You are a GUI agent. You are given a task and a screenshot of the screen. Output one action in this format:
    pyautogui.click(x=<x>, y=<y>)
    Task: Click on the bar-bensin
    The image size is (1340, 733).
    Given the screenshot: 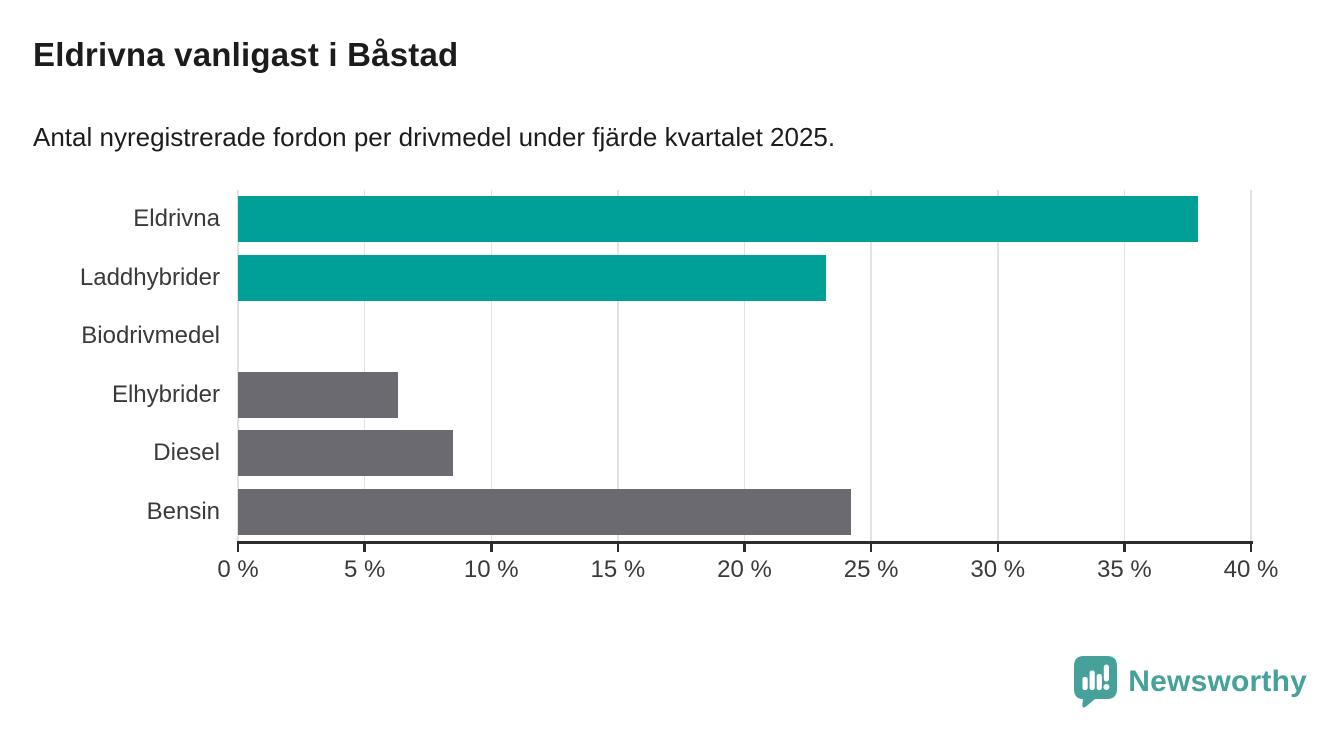 What is the action you would take?
    pyautogui.click(x=544, y=511)
    